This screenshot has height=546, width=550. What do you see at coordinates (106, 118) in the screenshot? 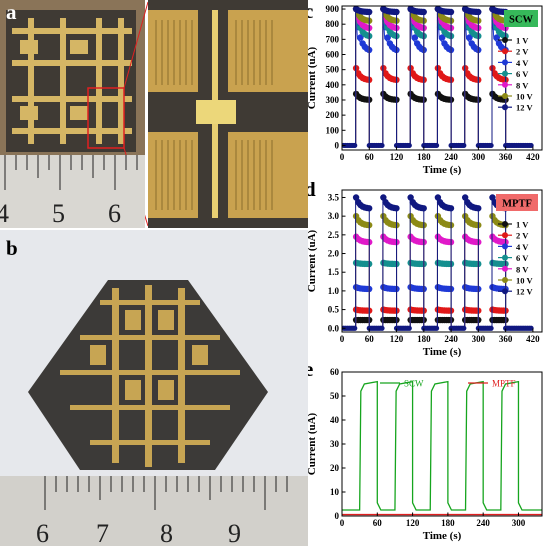
I see `zoom-box` at bounding box center [106, 118].